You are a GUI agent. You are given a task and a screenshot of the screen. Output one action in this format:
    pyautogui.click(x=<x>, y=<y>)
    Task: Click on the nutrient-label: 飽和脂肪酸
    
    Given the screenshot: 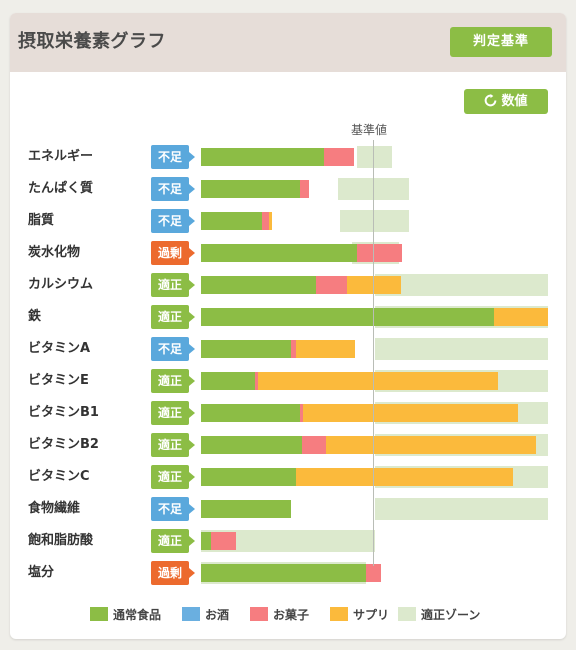 What is the action you would take?
    pyautogui.click(x=61, y=540)
    